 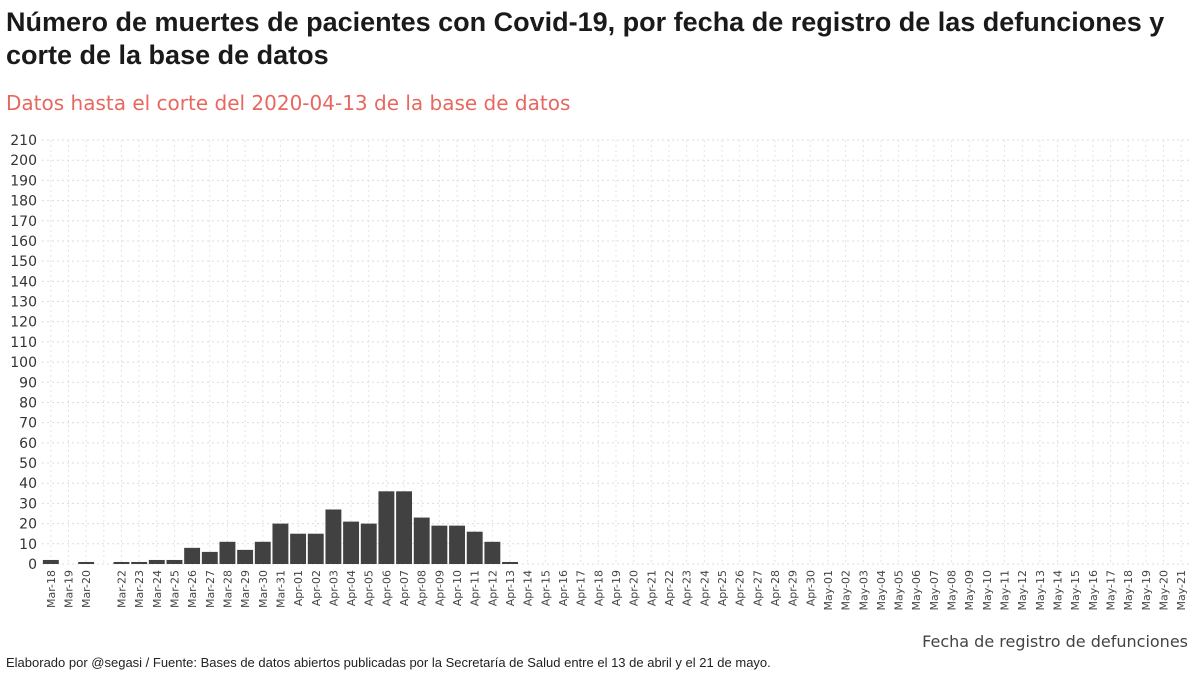 What do you see at coordinates (598, 588) in the screenshot?
I see `x-tick-label: Apr-18` at bounding box center [598, 588].